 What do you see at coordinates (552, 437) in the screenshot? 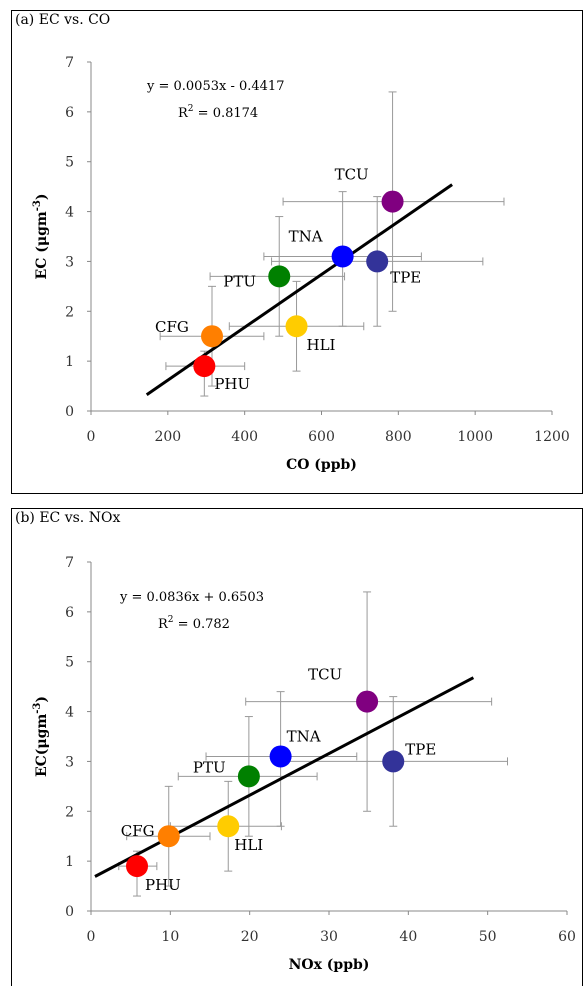
I see `x-tick-label: 1200` at bounding box center [552, 437].